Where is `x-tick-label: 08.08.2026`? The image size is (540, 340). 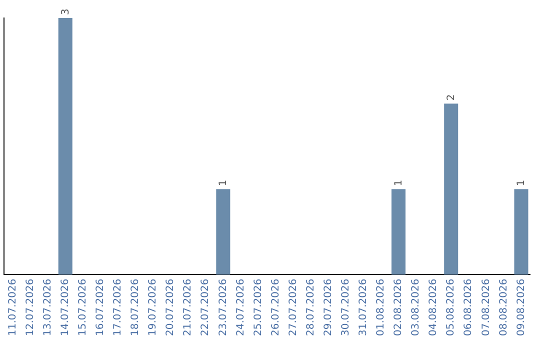 x-tick-label: 08.08.2026 is located at coordinates (504, 307).